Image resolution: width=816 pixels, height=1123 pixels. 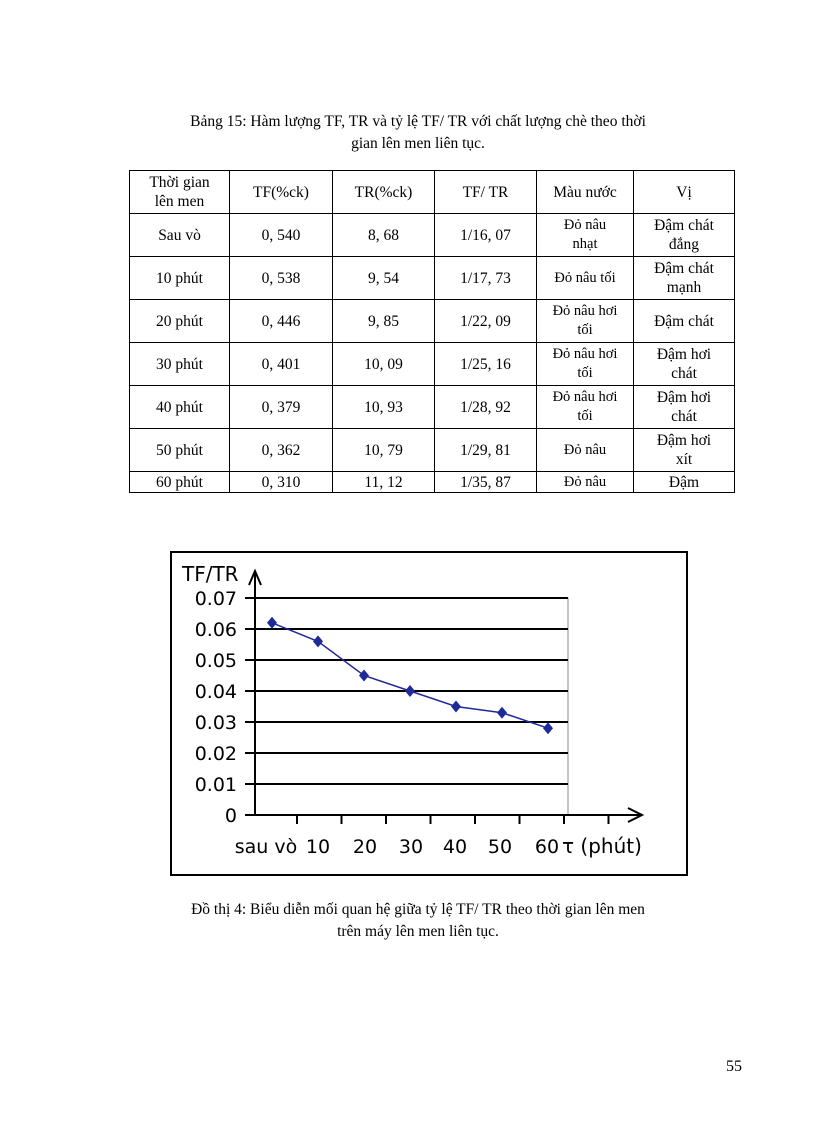 I want to click on header-ratio: TF/ TR, so click(x=485, y=192).